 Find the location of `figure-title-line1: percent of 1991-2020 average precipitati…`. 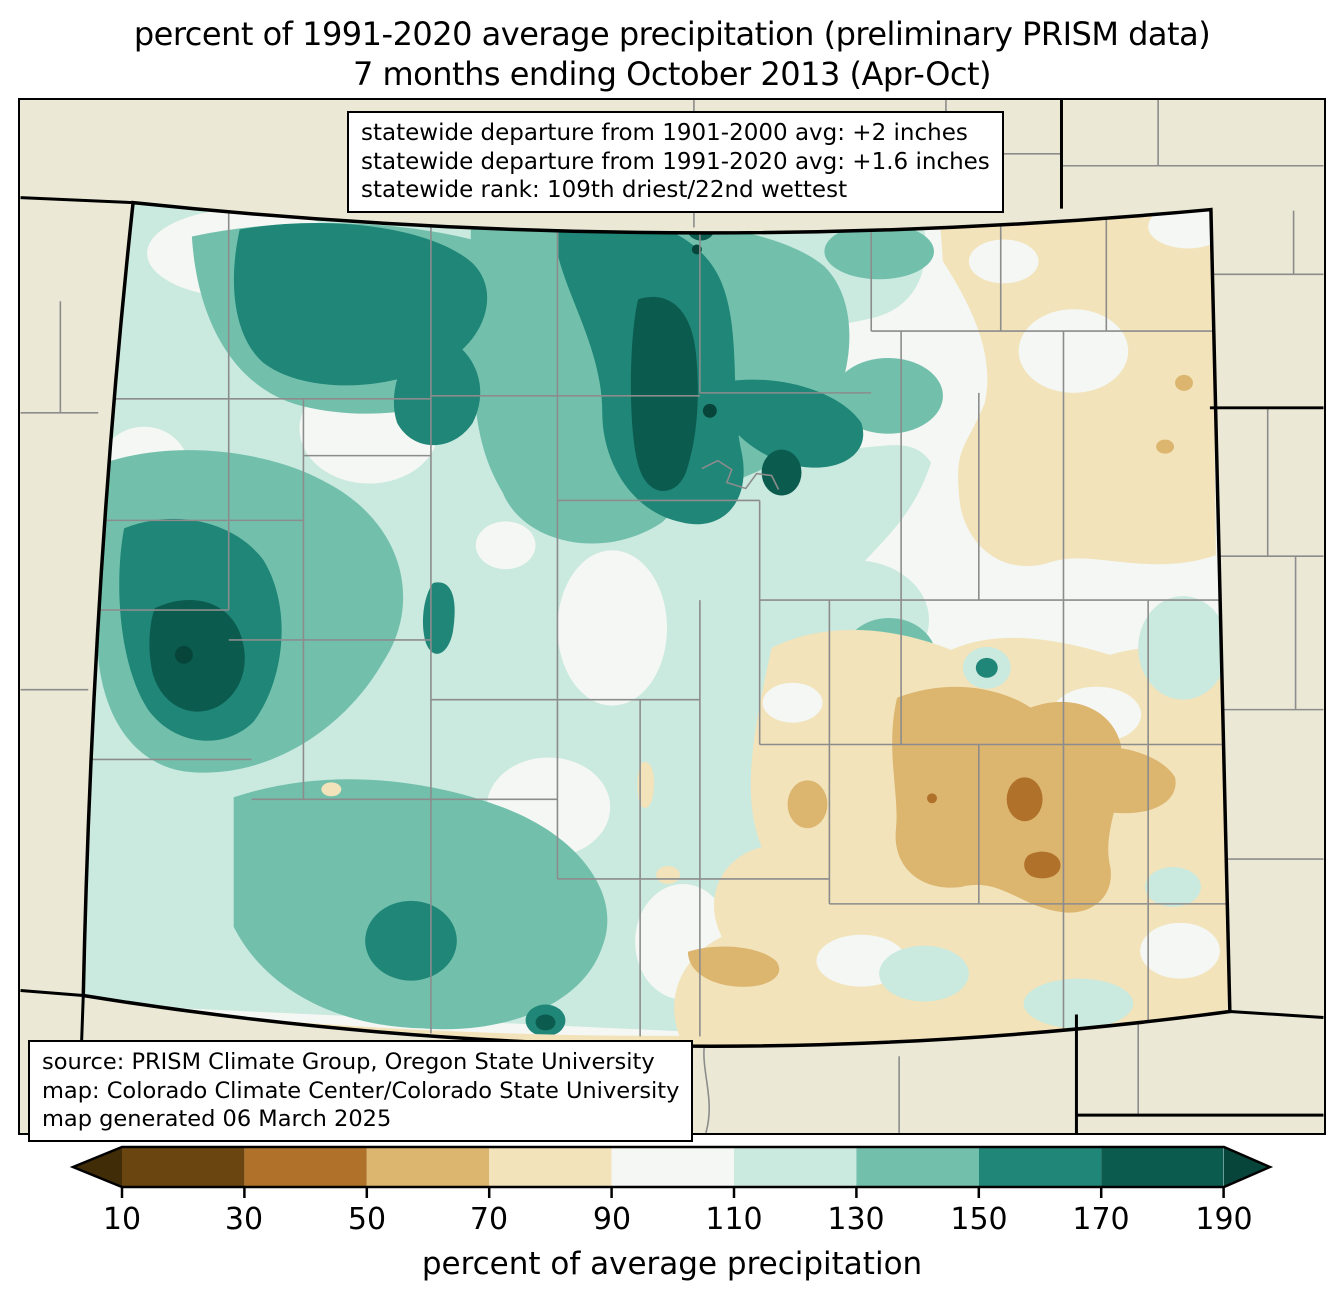

figure-title-line1: percent of 1991-2020 average precipitati… is located at coordinates (672, 34).